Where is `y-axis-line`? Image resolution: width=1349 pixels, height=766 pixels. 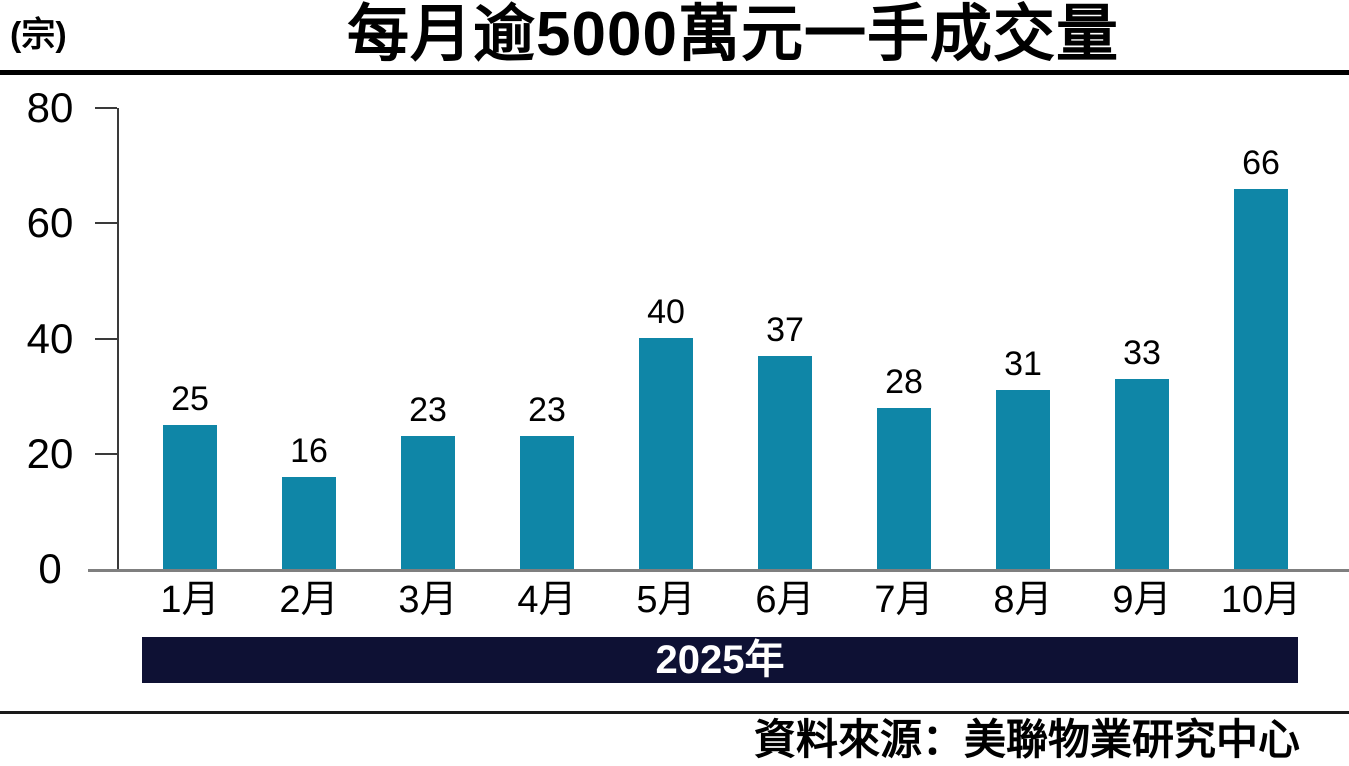
y-axis-line is located at coordinates (118, 338).